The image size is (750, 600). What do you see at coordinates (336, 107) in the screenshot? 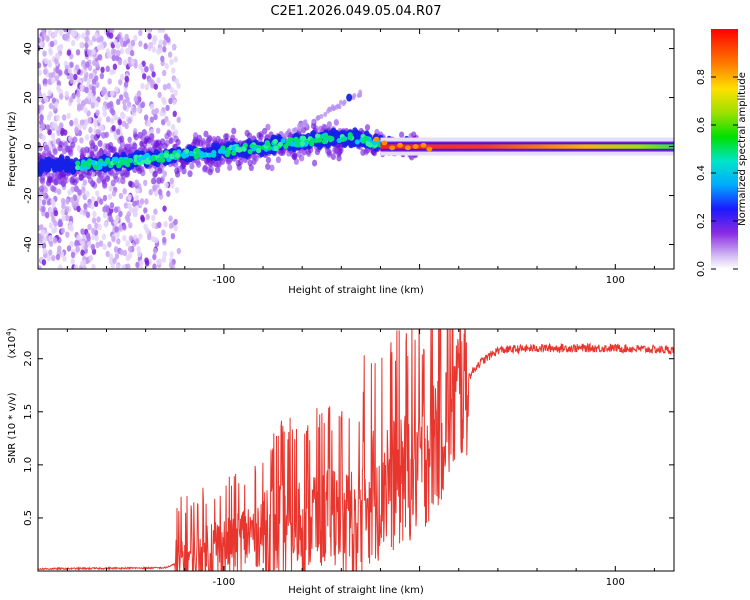
I see `spectrogram-harmonic-blob` at bounding box center [336, 107].